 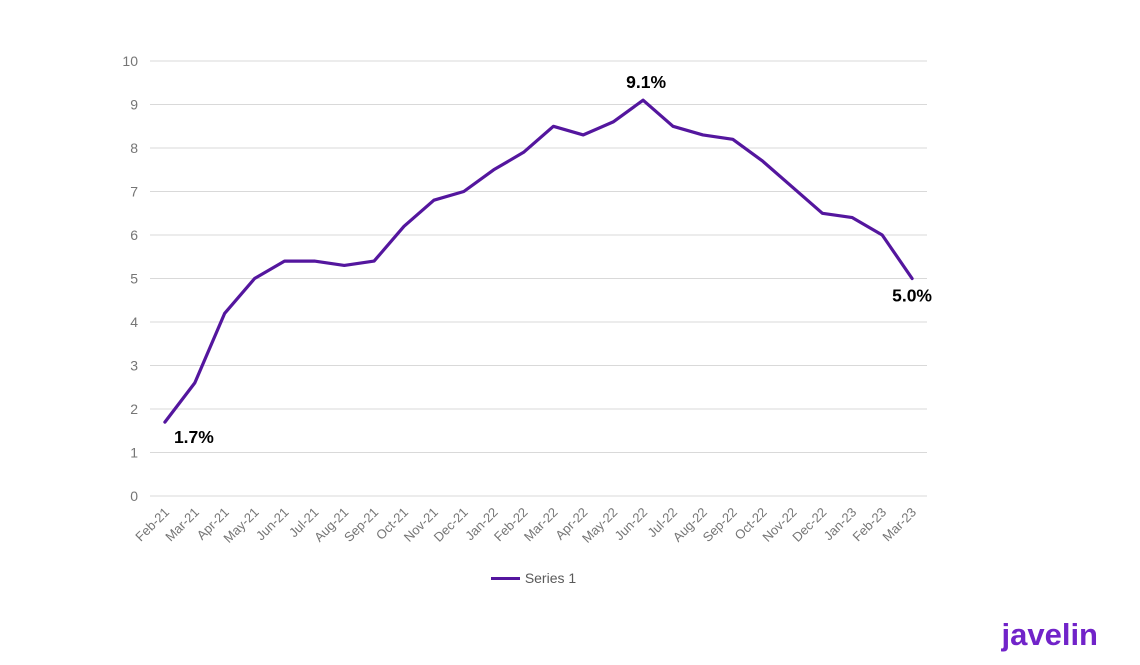 I want to click on y-axis-tick-label: 9, so click(x=134, y=105).